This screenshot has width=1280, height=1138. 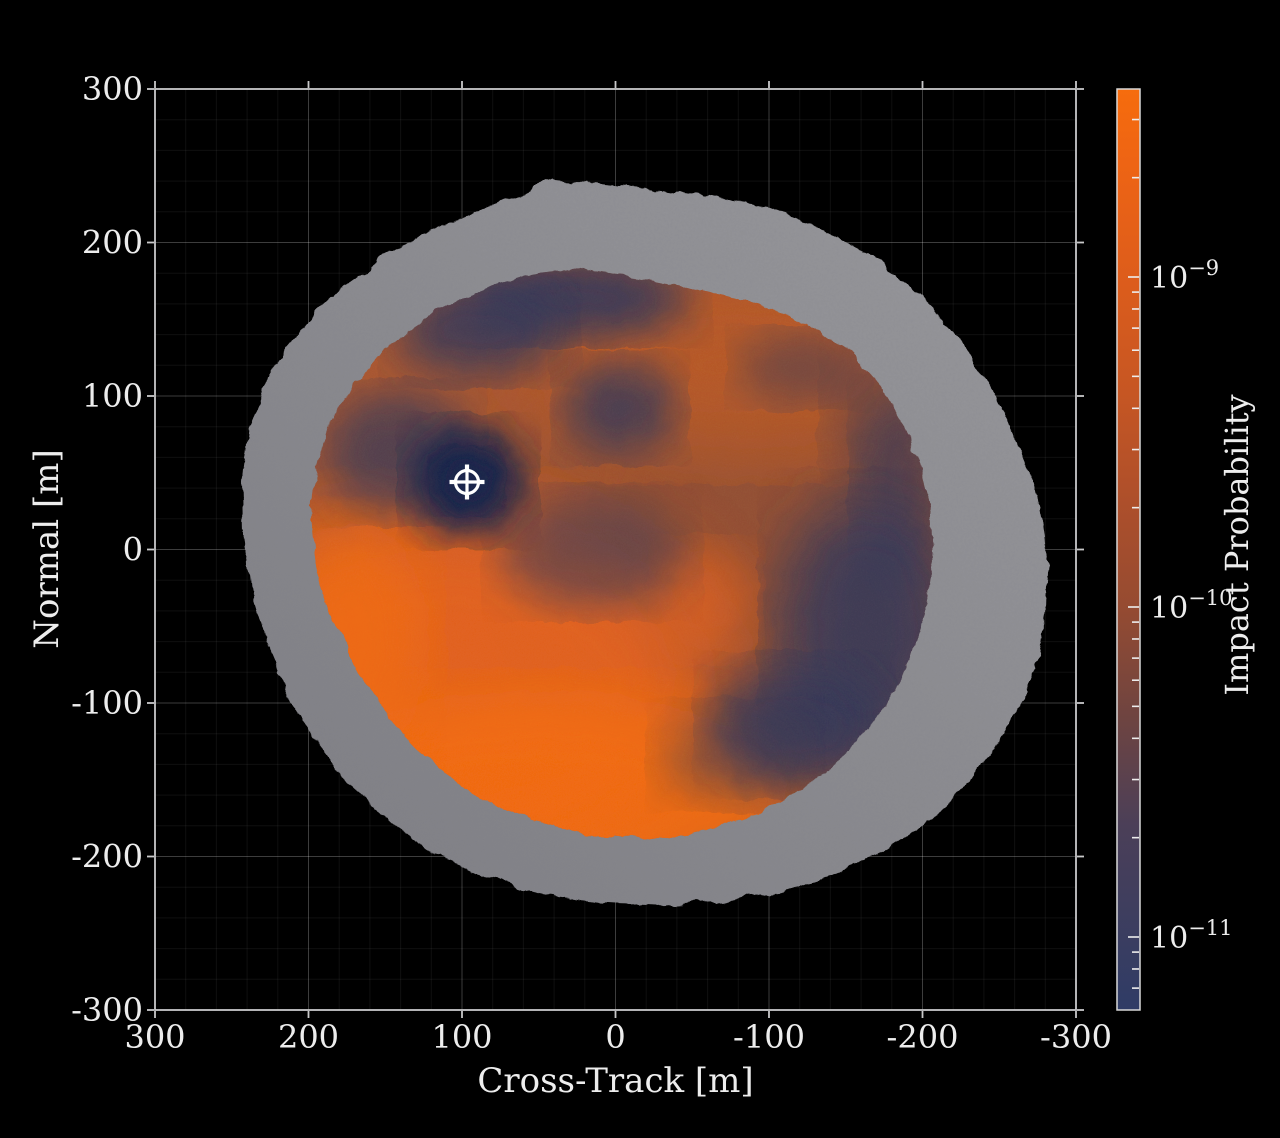 What do you see at coordinates (1133, 553) in the screenshot?
I see `colorbar-ticks` at bounding box center [1133, 553].